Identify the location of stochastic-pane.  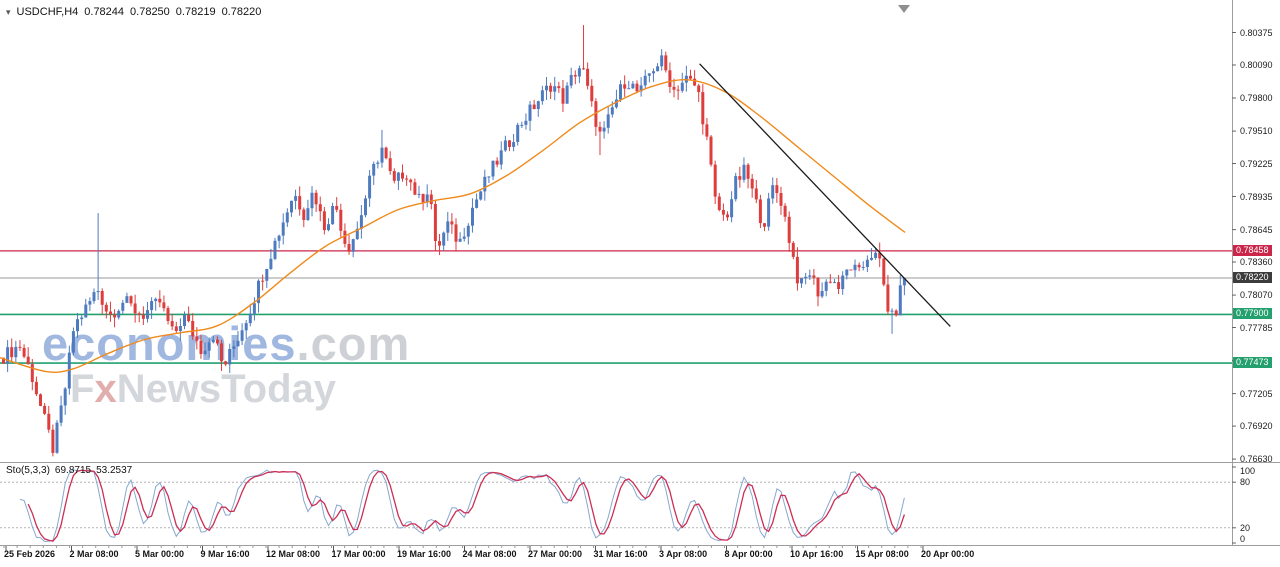
(618, 505).